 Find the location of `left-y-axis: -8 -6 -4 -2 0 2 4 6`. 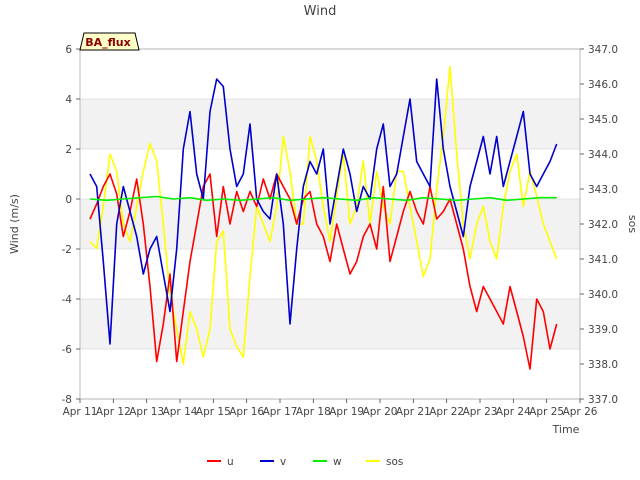

left-y-axis: -8 -6 -4 -2 0 2 4 6 is located at coordinates (71, 225).